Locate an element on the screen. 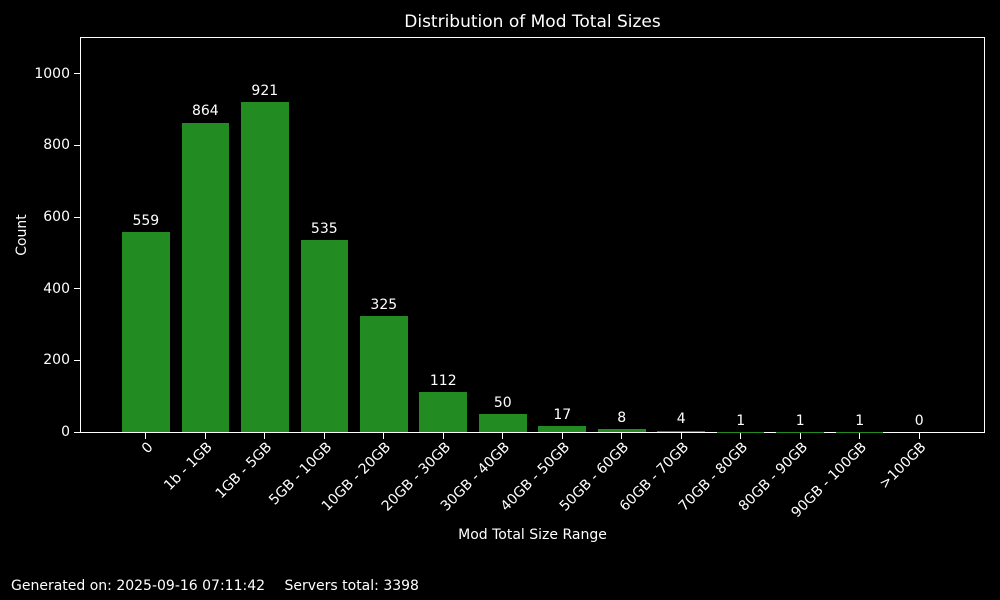 This screenshot has height=600, width=1000. bar-value-label: 8 is located at coordinates (622, 418).